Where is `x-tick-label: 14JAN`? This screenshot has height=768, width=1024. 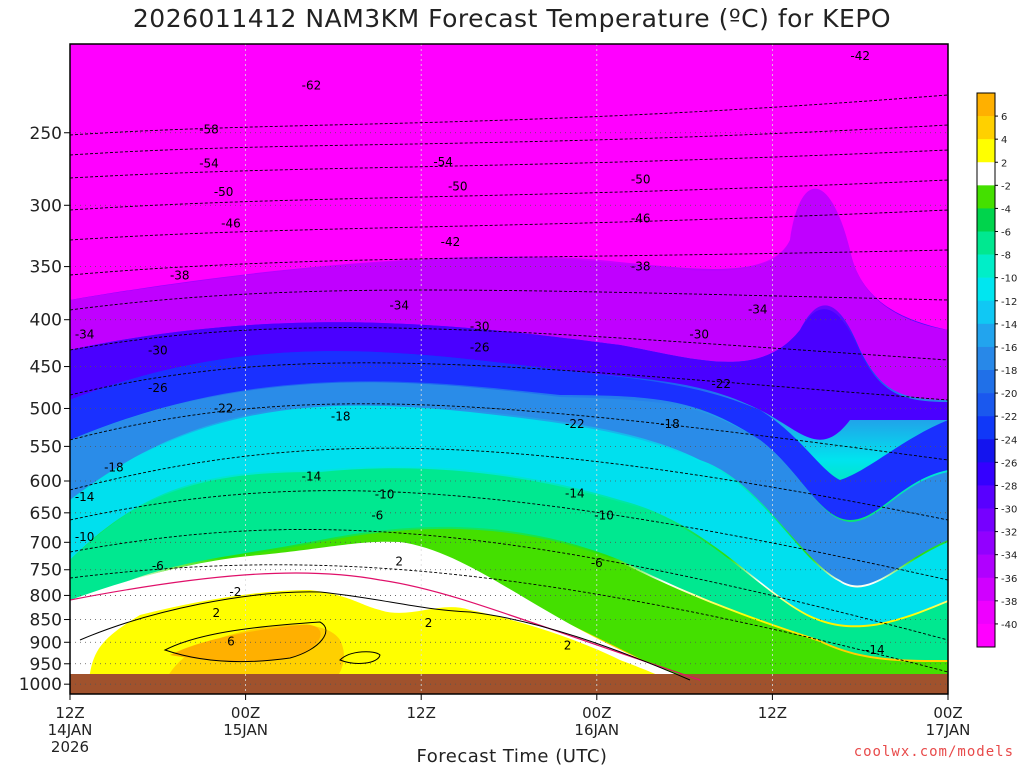
x-tick-label: 14JAN is located at coordinates (70, 730).